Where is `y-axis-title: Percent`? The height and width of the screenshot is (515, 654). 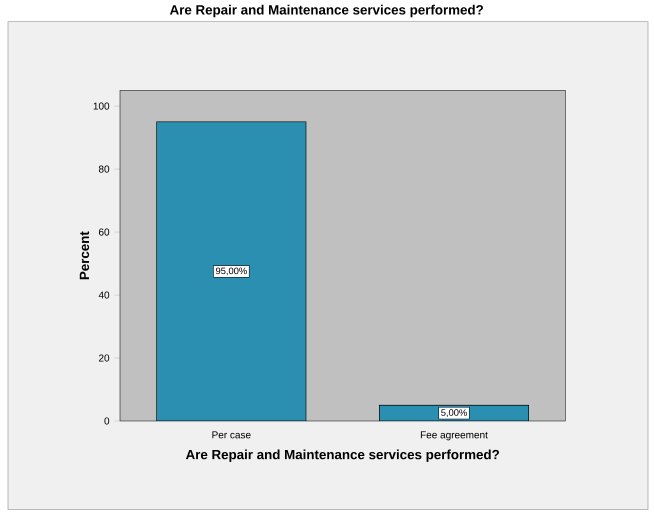 y-axis-title: Percent is located at coordinates (85, 255).